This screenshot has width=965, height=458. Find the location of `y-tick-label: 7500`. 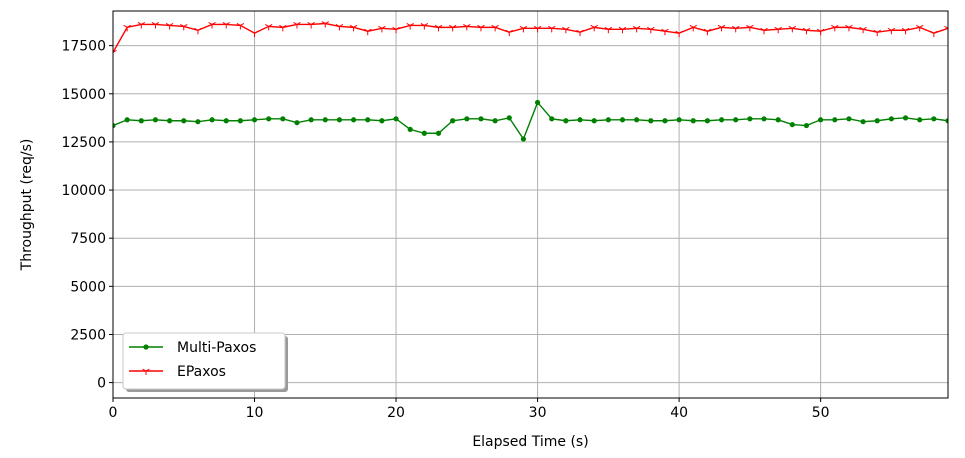

y-tick-label: 7500 is located at coordinates (88, 239).